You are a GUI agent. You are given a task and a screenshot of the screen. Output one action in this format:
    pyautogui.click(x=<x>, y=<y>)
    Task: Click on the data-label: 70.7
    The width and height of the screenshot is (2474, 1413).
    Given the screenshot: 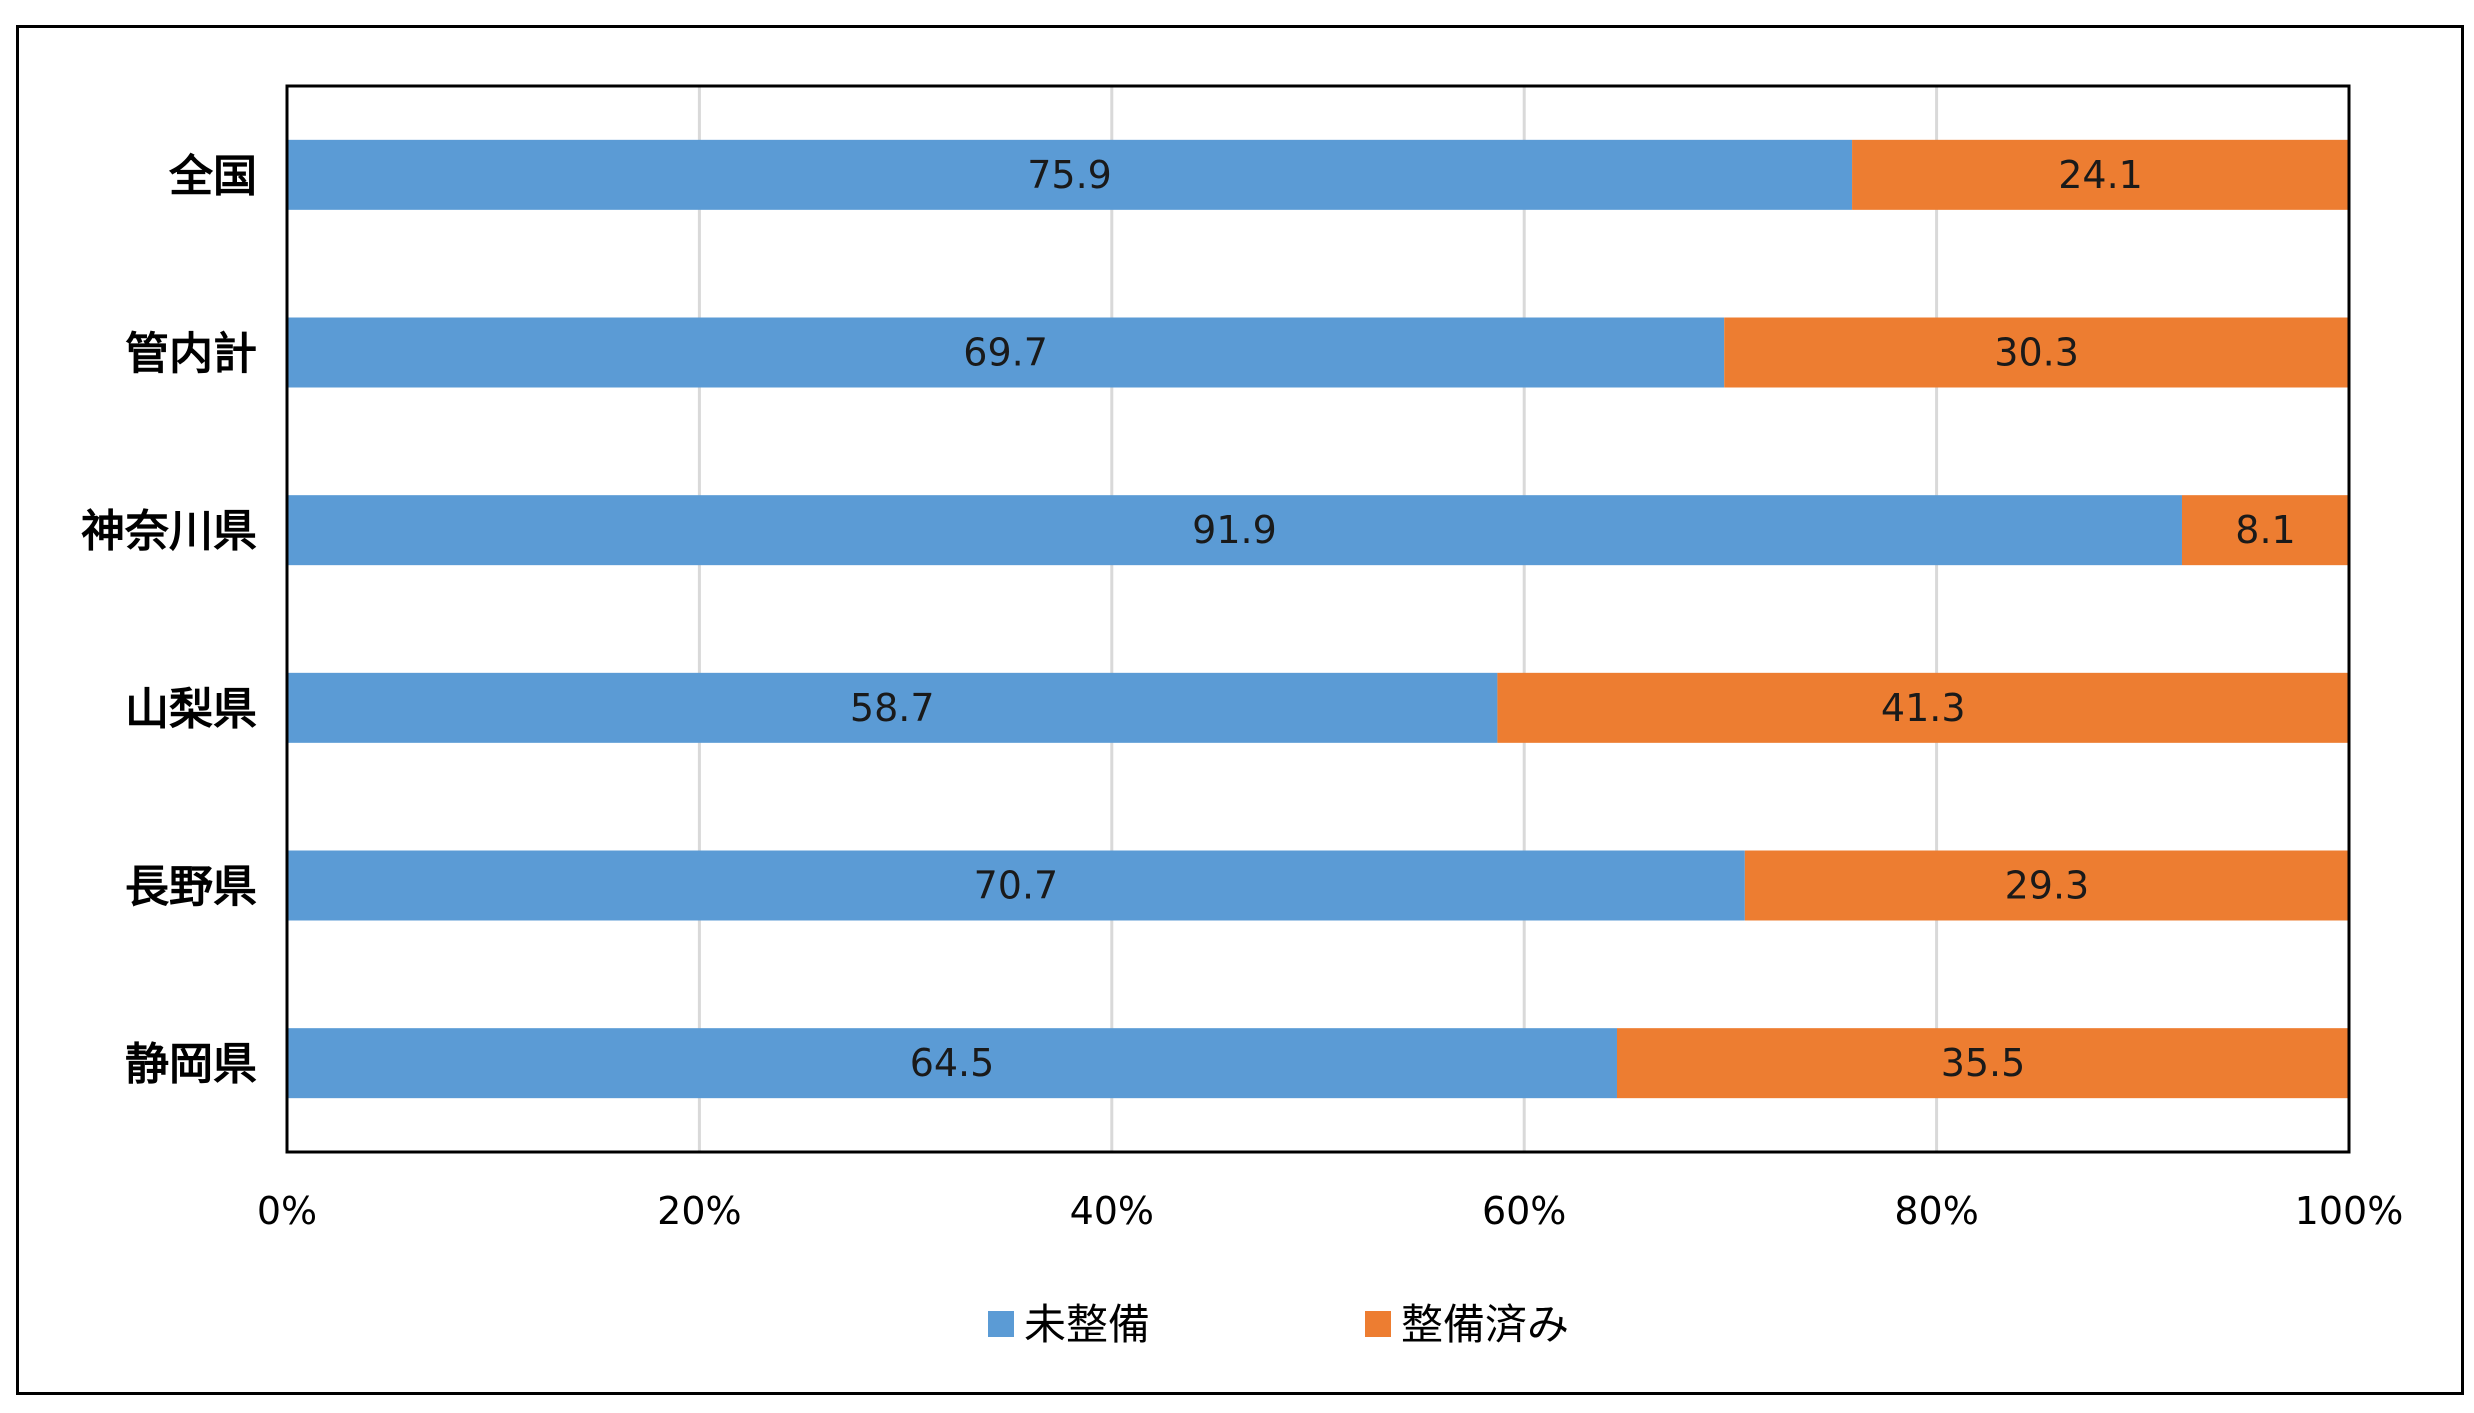 What is the action you would take?
    pyautogui.click(x=1016, y=886)
    